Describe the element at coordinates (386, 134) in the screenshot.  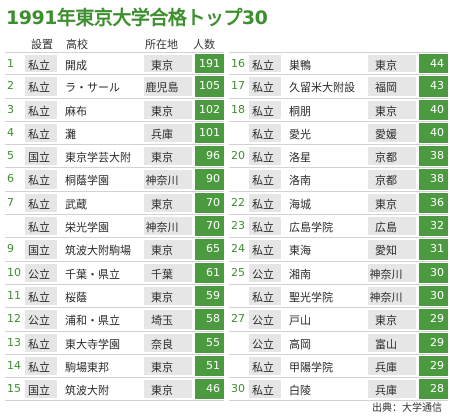
I see `location-text: 愛媛` at that location.